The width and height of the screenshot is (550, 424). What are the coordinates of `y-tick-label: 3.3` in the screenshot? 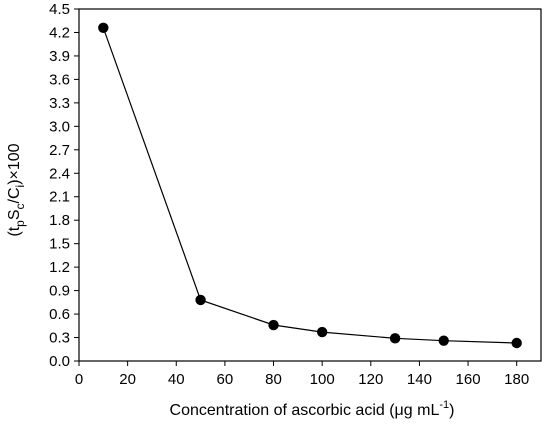 It's located at (59, 103).